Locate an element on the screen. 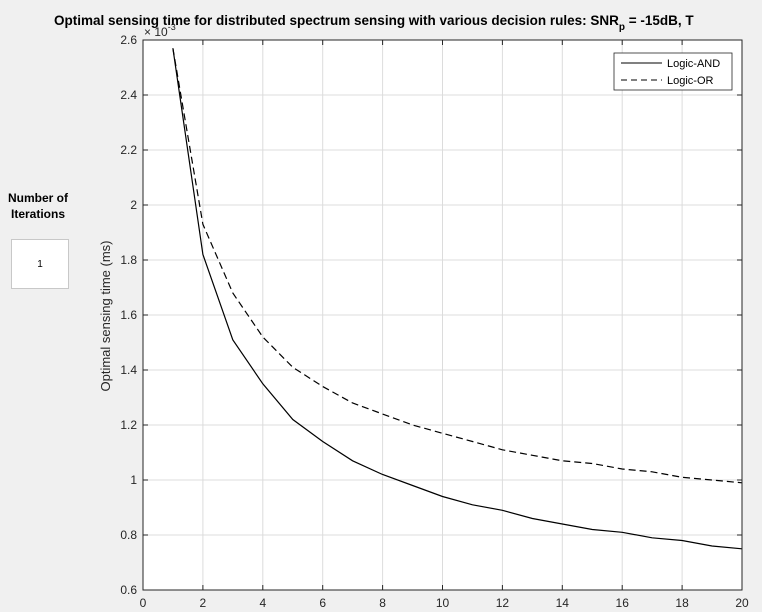 Image resolution: width=762 pixels, height=612 pixels. y-axis-label: Optimal sensing time (ms) is located at coordinates (105, 316).